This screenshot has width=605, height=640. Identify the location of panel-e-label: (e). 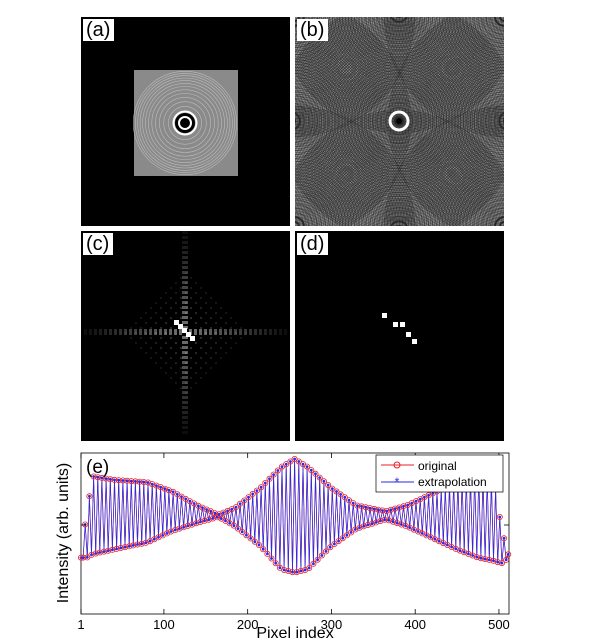
(97, 467).